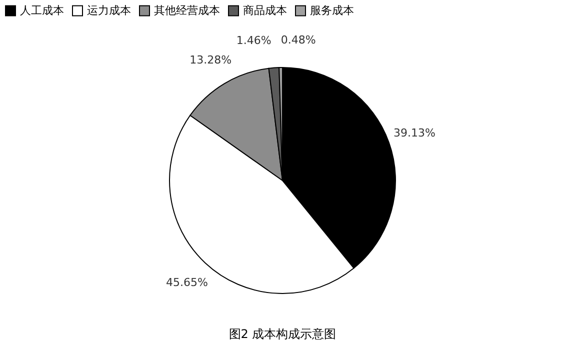  What do you see at coordinates (109, 10) in the screenshot?
I see `legend-label: 运力成本` at bounding box center [109, 10].